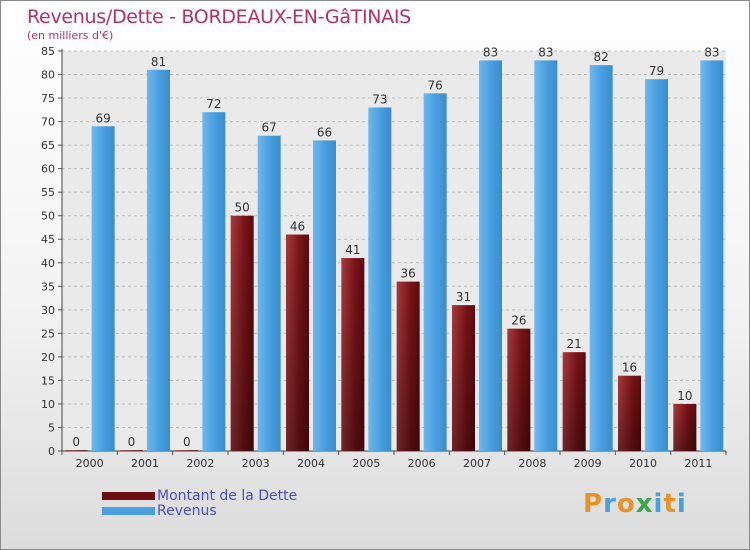 Image resolution: width=750 pixels, height=550 pixels. I want to click on x-tick-label: 2009, so click(588, 463).